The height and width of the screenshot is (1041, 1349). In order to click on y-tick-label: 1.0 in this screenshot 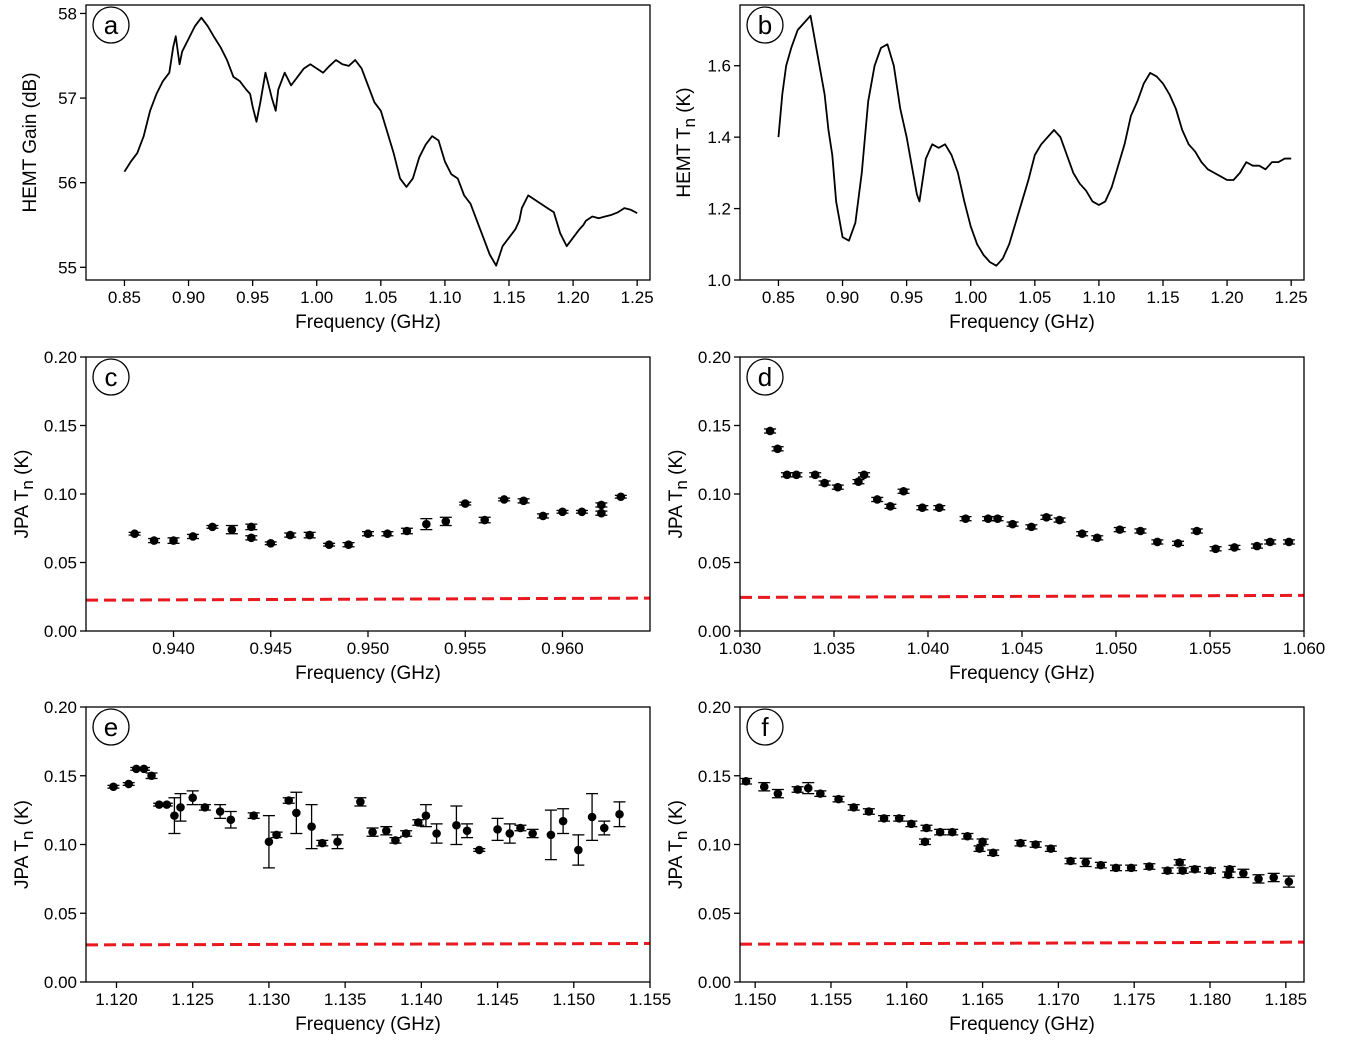, I will do `click(719, 280)`.